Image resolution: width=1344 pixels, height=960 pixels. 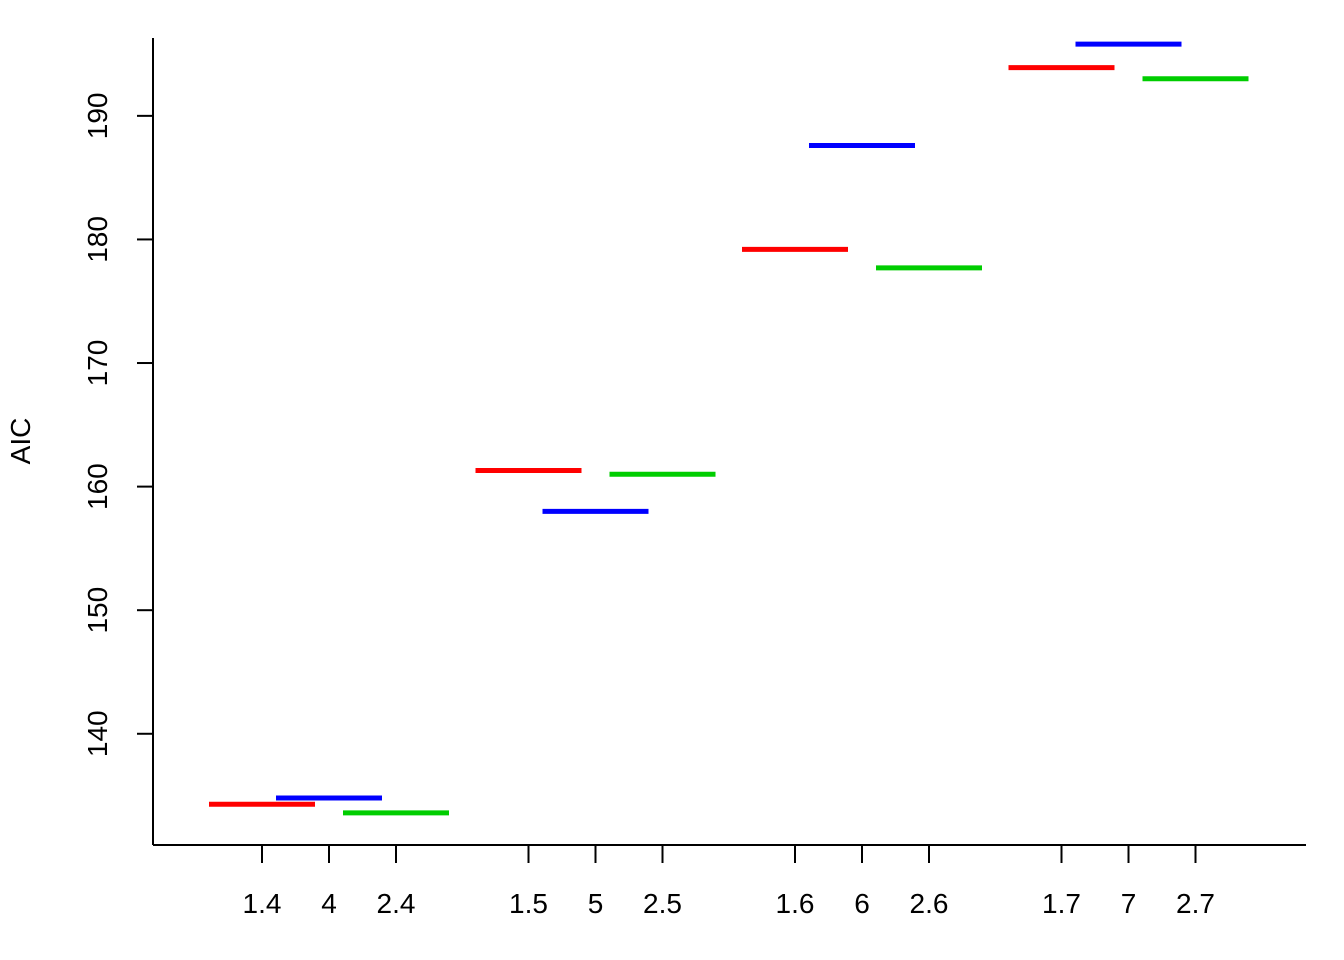 What do you see at coordinates (596, 903) in the screenshot?
I see `x-tick-label: 5` at bounding box center [596, 903].